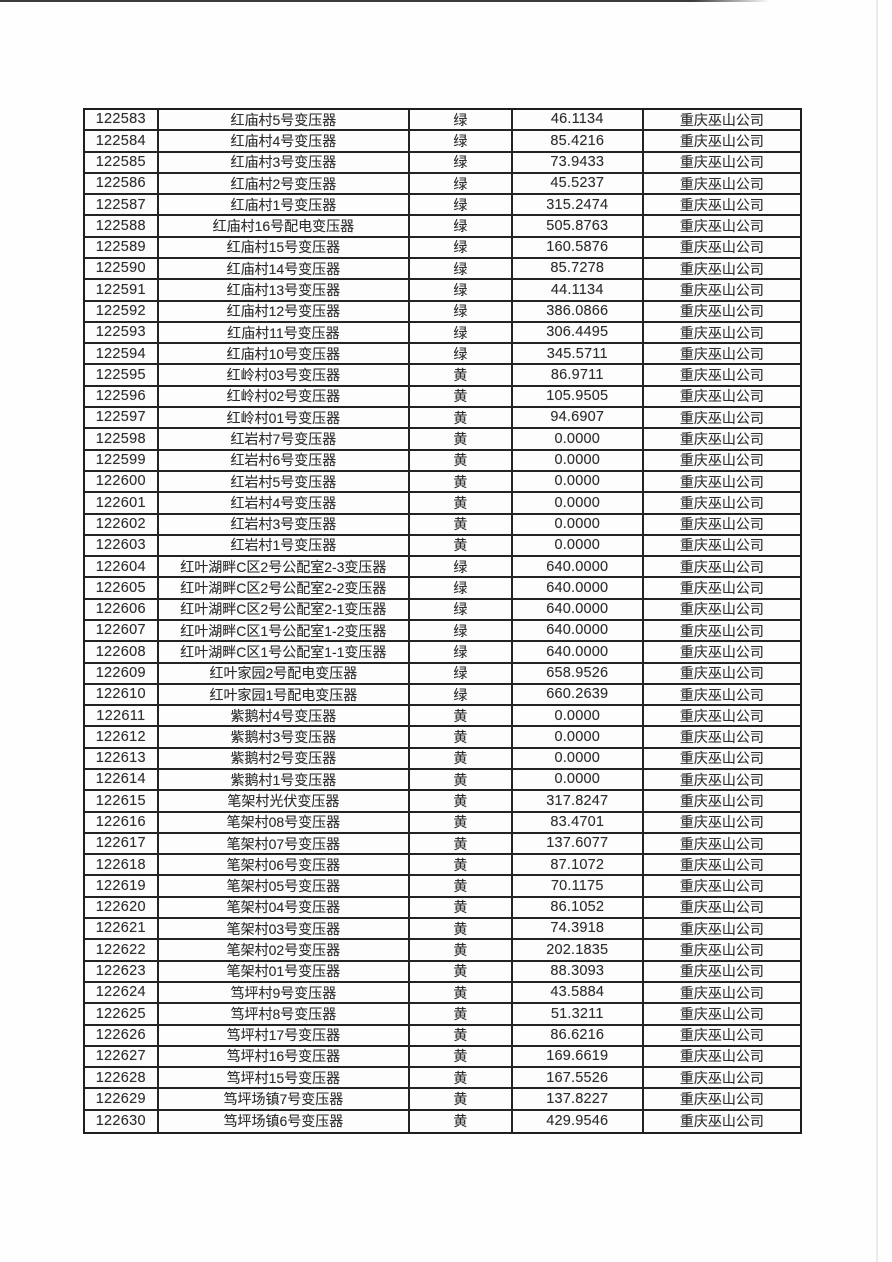  What do you see at coordinates (578, 674) in the screenshot?
I see `table-cell-value: 658.9526` at bounding box center [578, 674].